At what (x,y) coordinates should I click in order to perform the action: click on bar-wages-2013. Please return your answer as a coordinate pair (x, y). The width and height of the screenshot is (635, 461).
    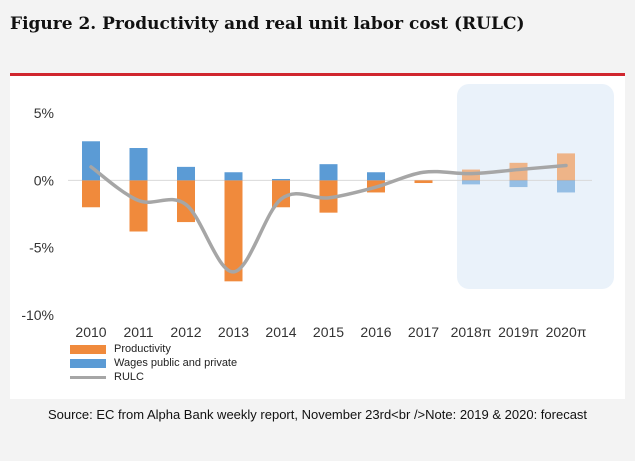
    Looking at the image, I should click on (233, 176).